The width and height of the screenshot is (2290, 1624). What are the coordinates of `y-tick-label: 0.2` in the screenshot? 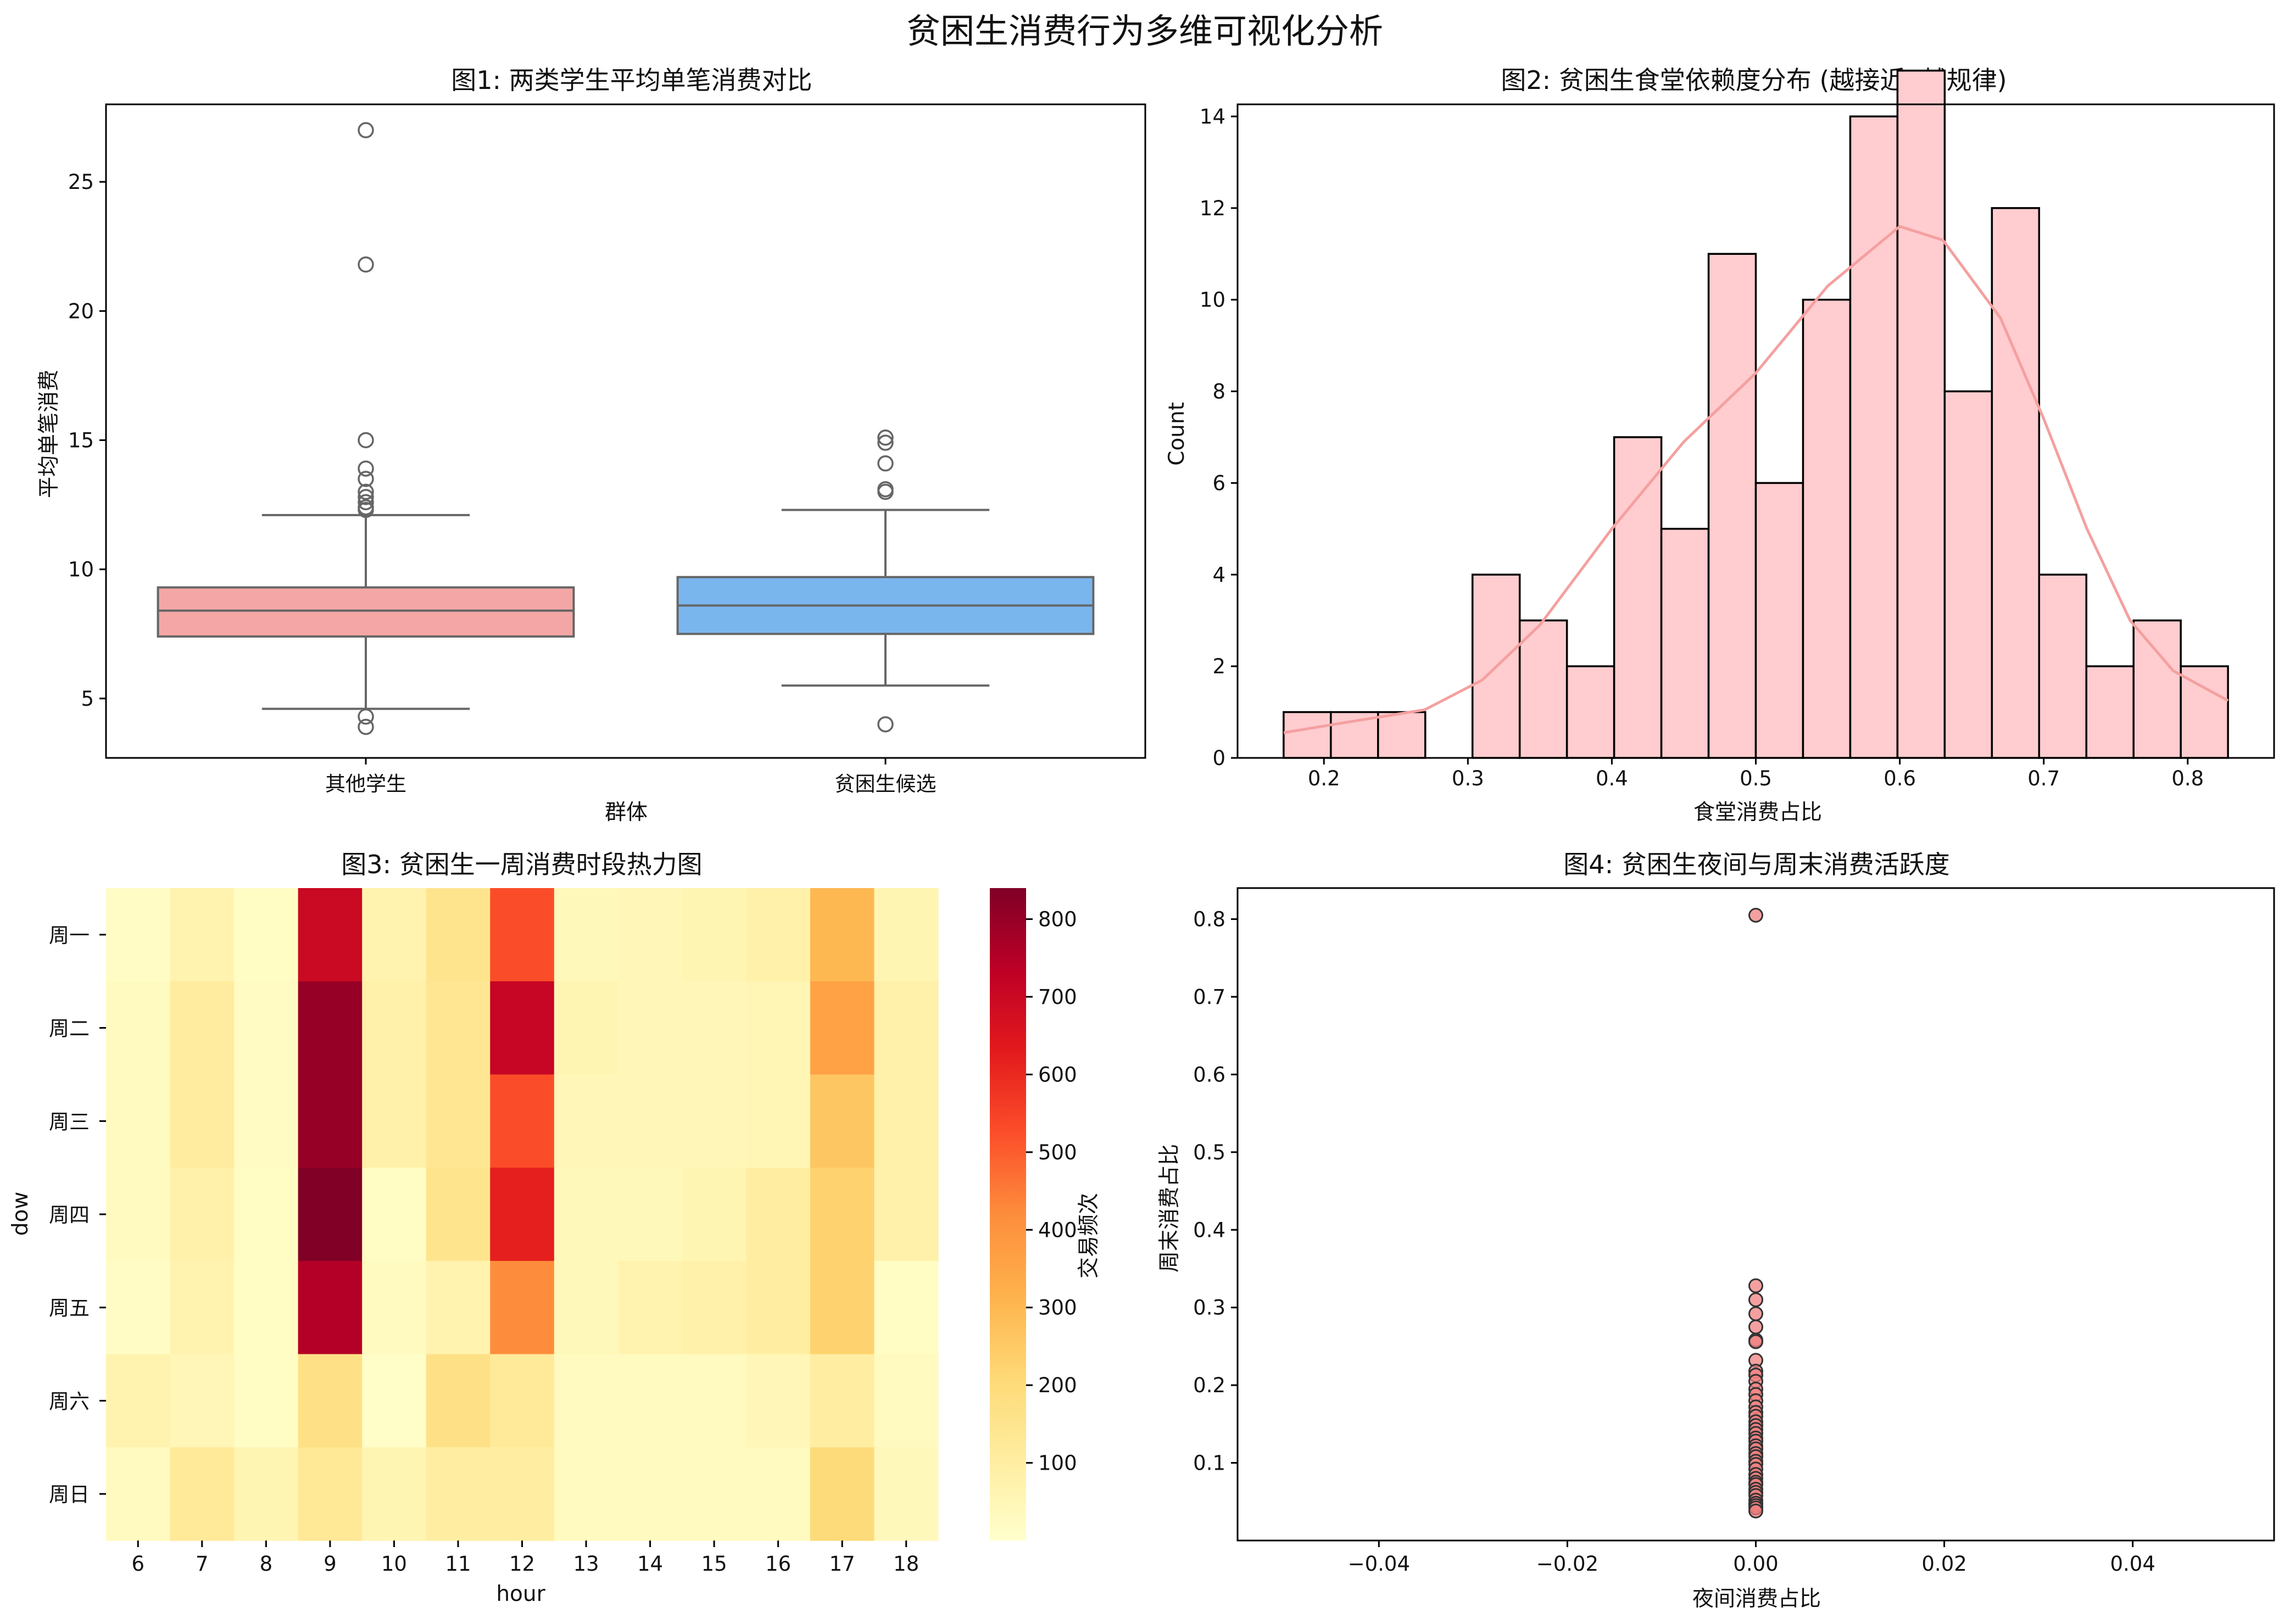 It's located at (1209, 1385).